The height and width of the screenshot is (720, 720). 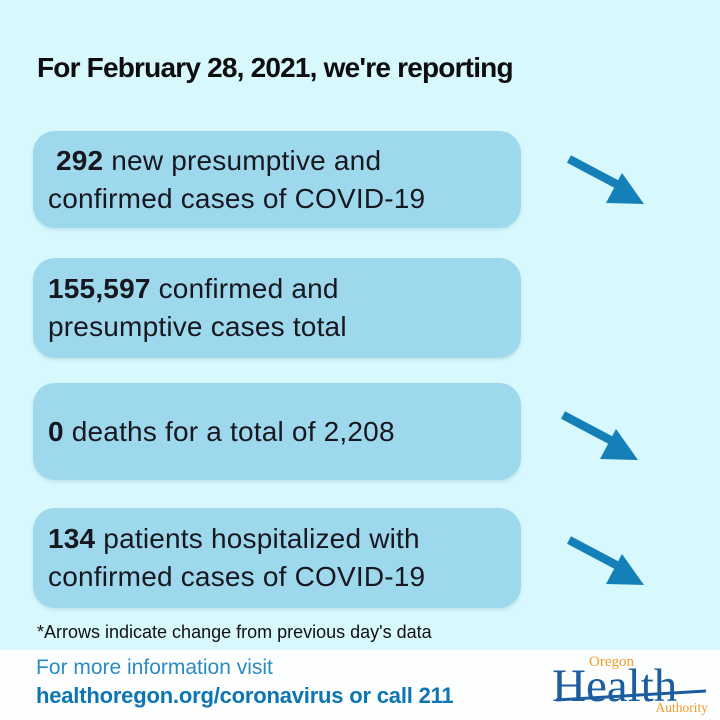 What do you see at coordinates (154, 667) in the screenshot?
I see `footer-info-text: For more information visit` at bounding box center [154, 667].